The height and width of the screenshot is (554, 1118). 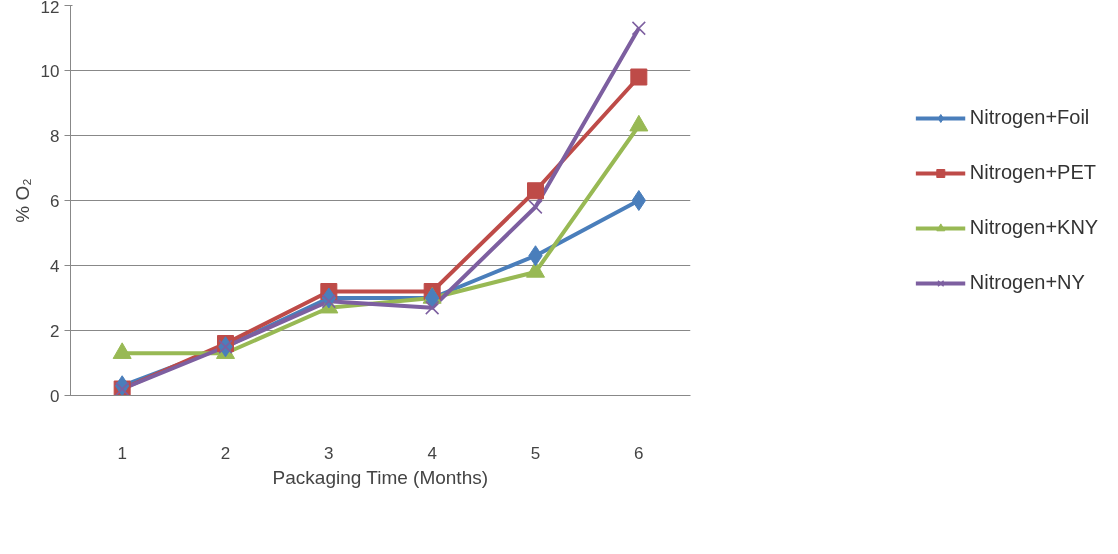 I want to click on y-tick-label: 8, so click(x=55, y=136).